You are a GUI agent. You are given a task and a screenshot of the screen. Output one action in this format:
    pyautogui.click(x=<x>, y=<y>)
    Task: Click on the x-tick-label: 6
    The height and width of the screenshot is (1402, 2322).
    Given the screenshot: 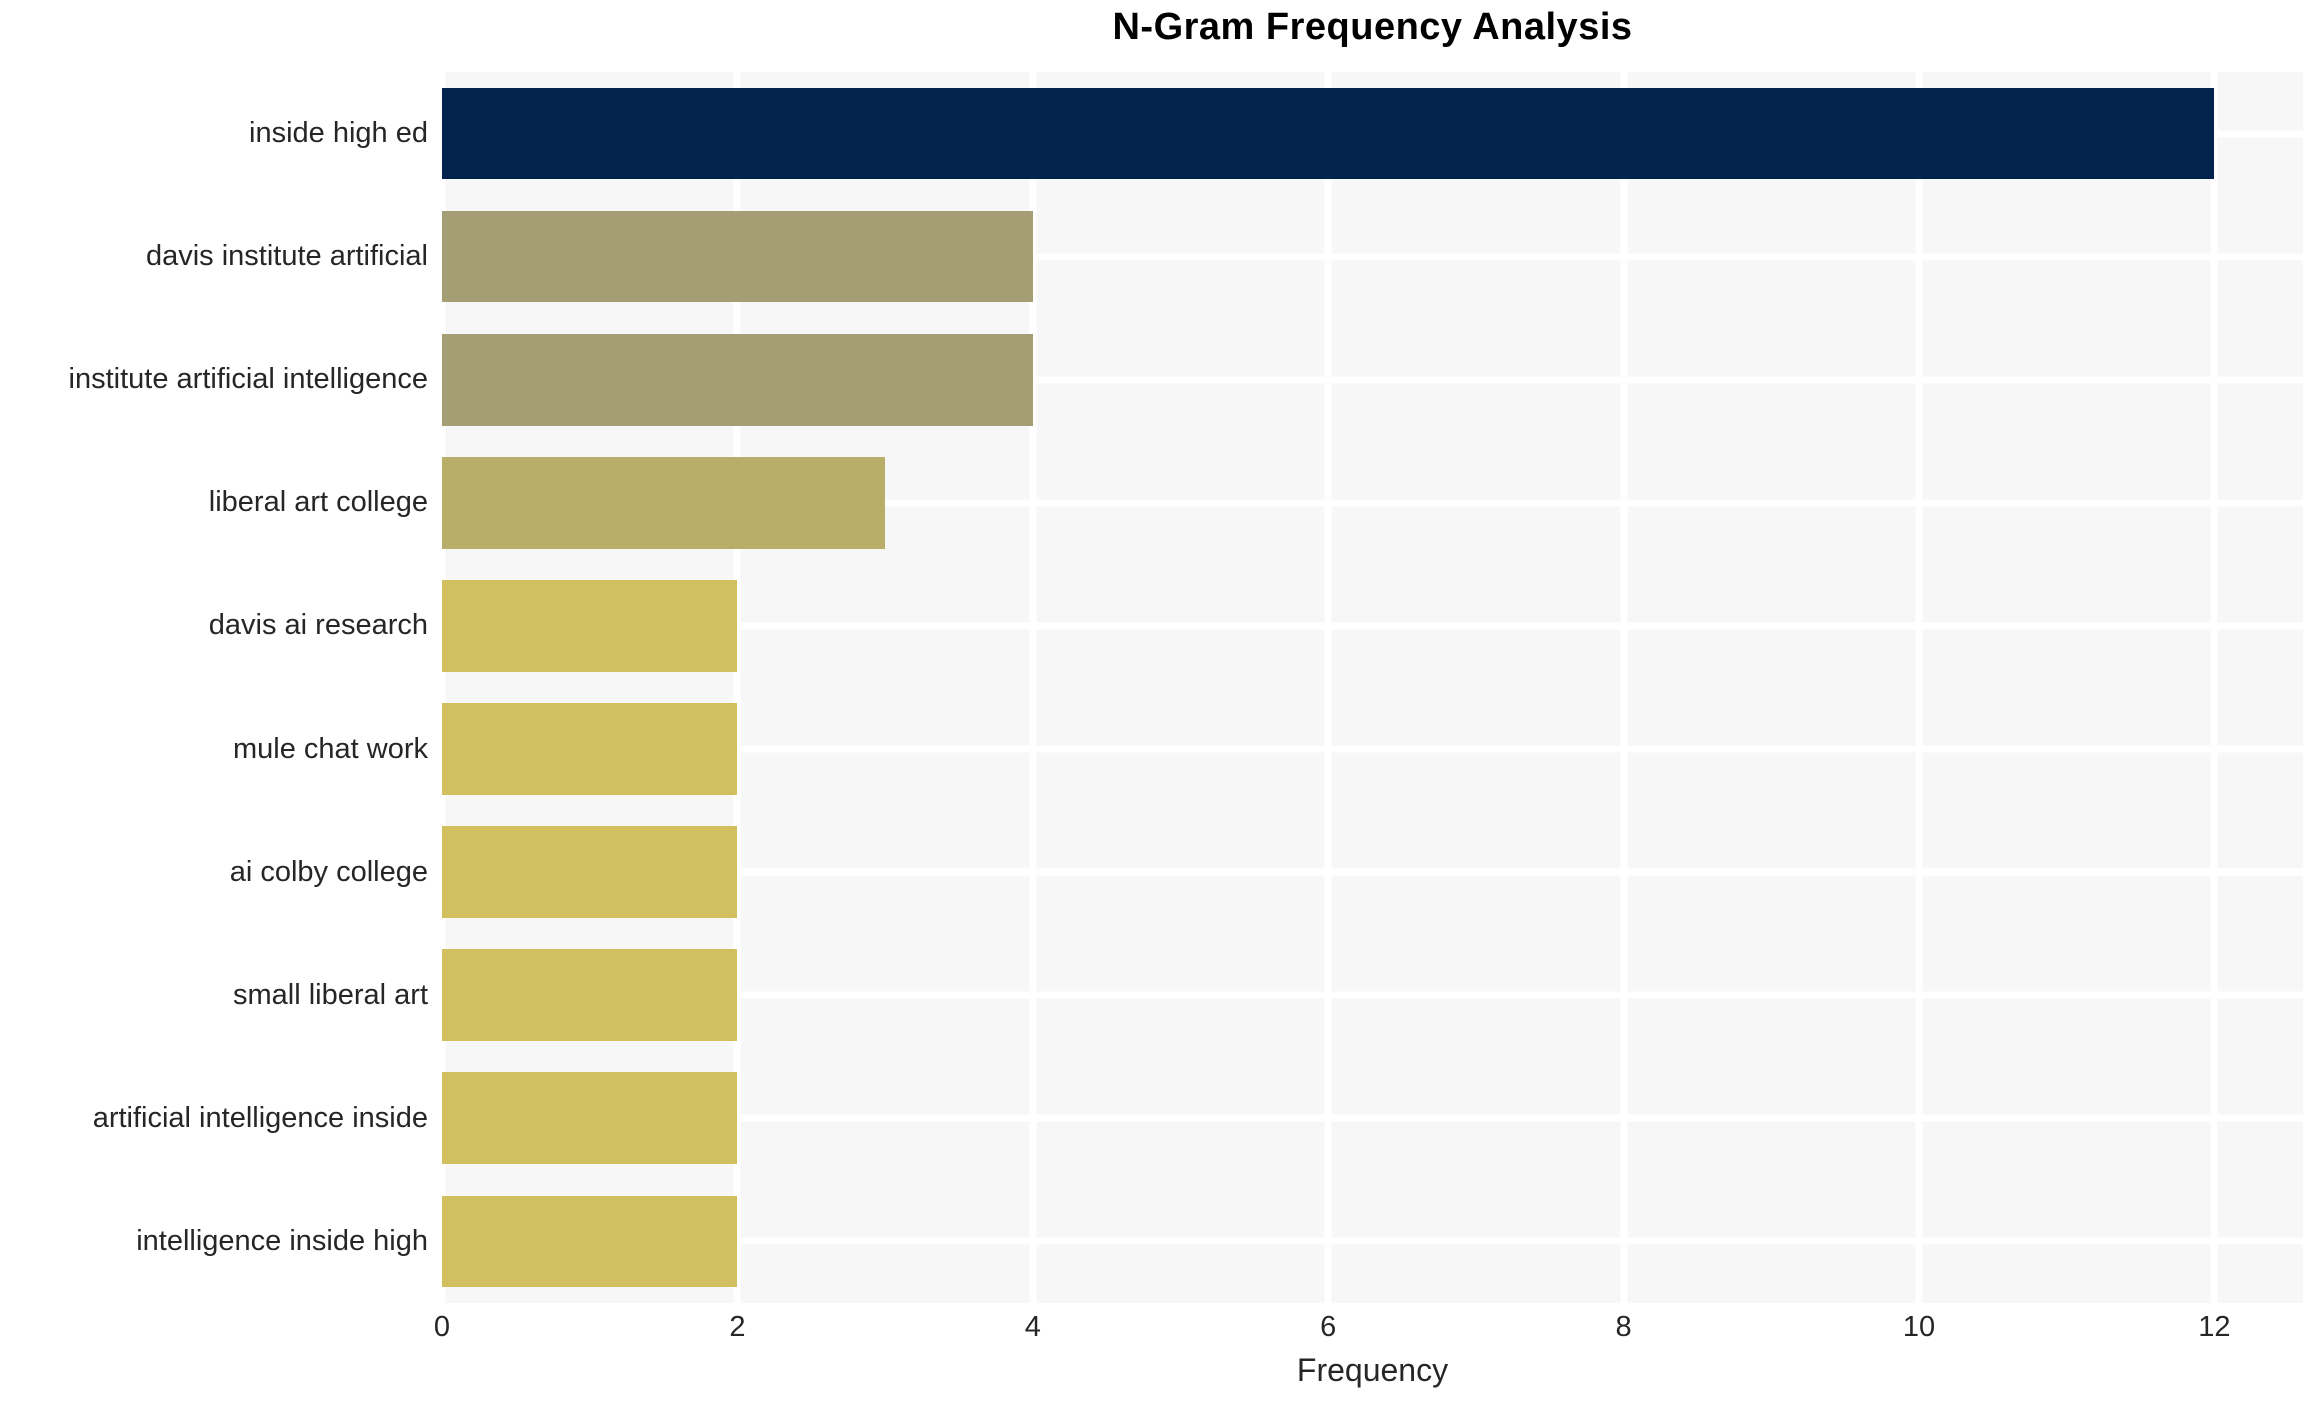 What is the action you would take?
    pyautogui.click(x=1328, y=1327)
    